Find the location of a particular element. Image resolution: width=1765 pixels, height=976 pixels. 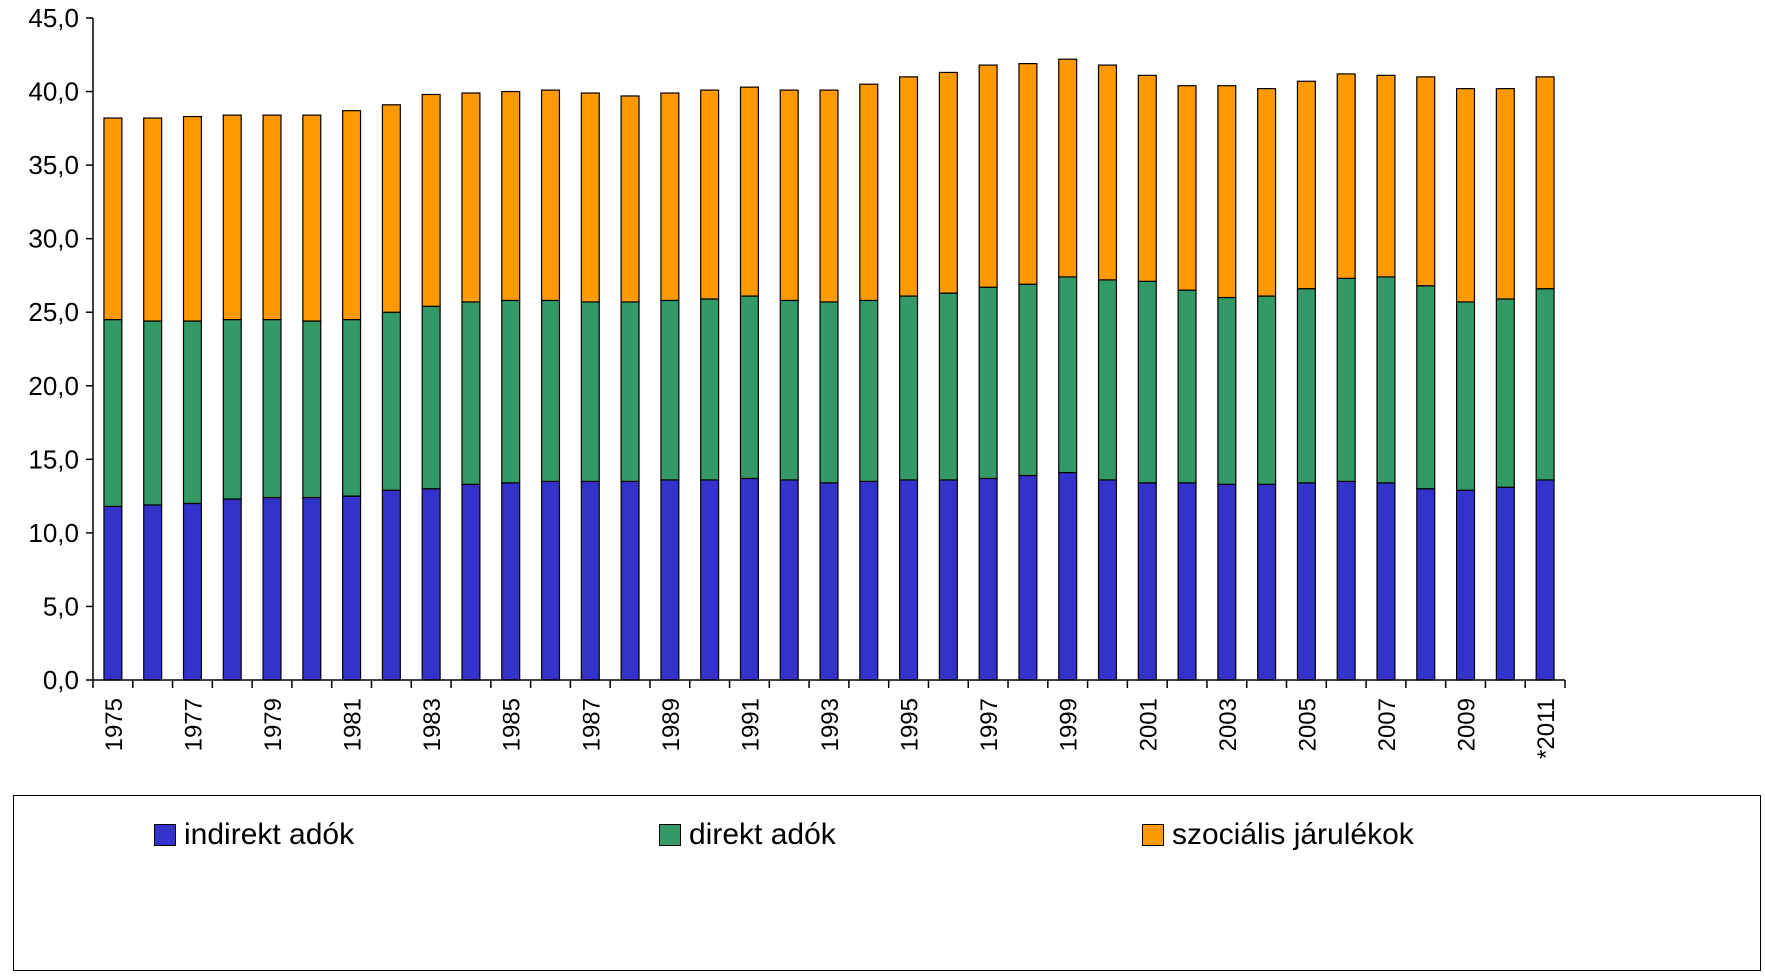

y-tick-label: 10,0 is located at coordinates (53, 533).